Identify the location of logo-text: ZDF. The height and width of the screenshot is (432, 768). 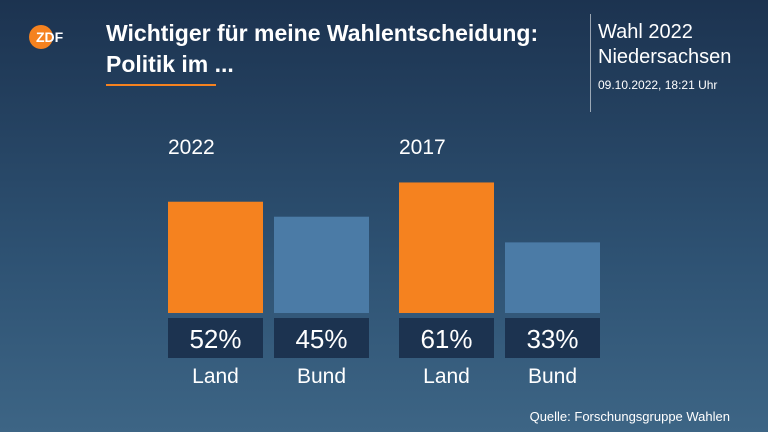
(50, 37).